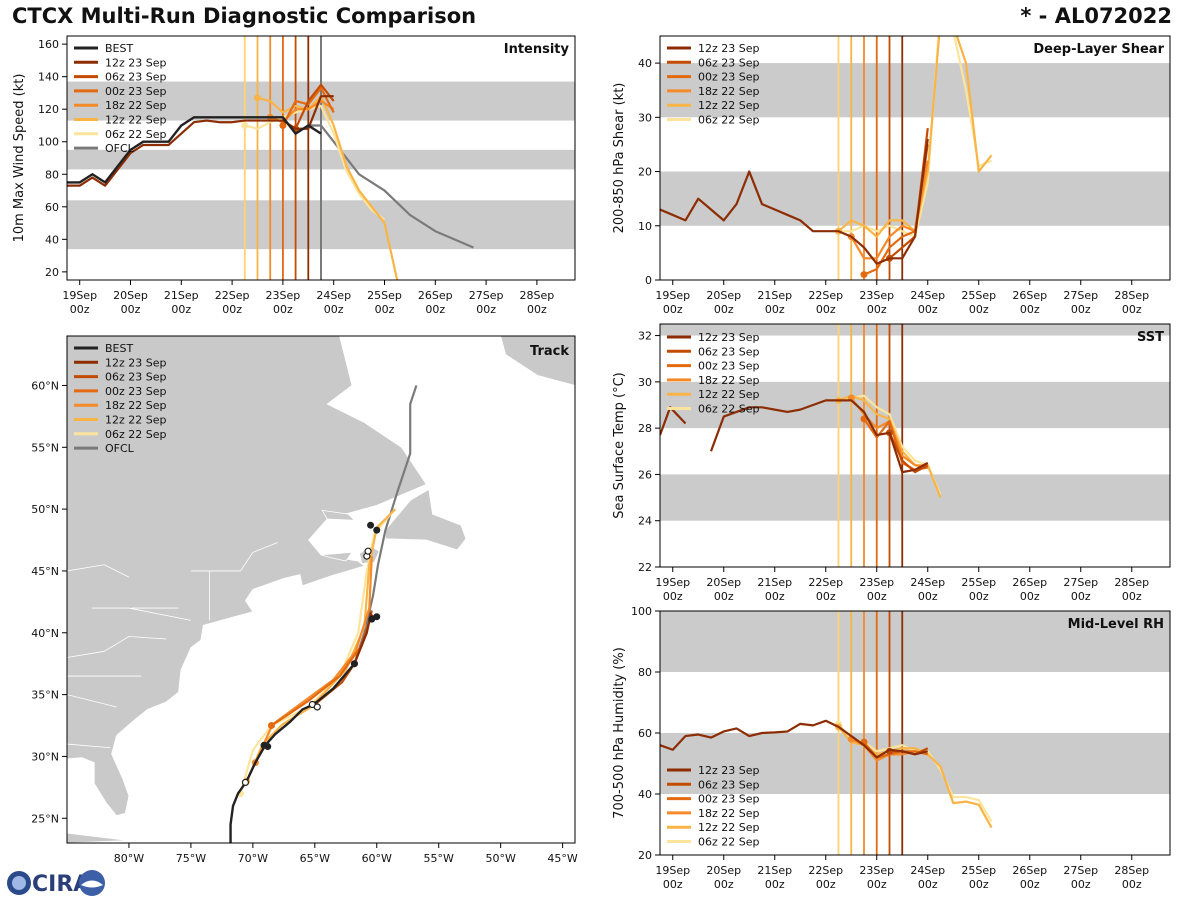 The width and height of the screenshot is (1200, 902). I want to click on rh-xtick-label: 20Sep, so click(723, 870).